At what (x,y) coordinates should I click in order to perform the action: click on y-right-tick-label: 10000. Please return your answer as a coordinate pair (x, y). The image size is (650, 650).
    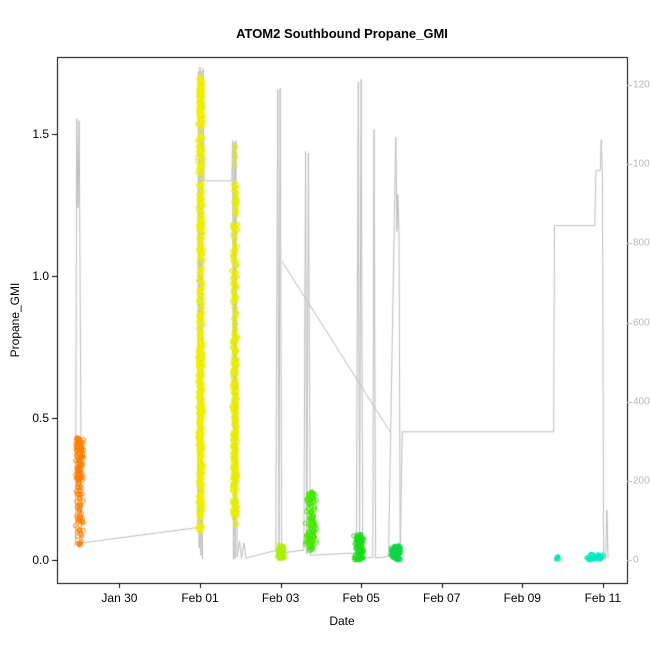
    Looking at the image, I should click on (641, 164).